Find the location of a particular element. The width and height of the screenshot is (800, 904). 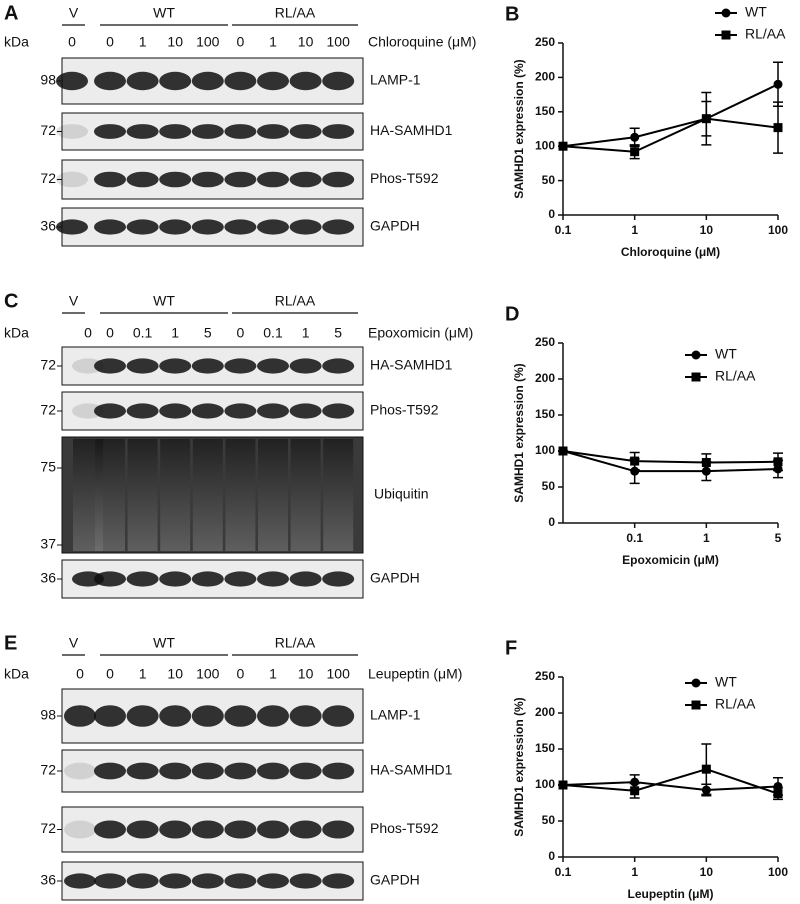

x-tick-label: 5 is located at coordinates (778, 538).